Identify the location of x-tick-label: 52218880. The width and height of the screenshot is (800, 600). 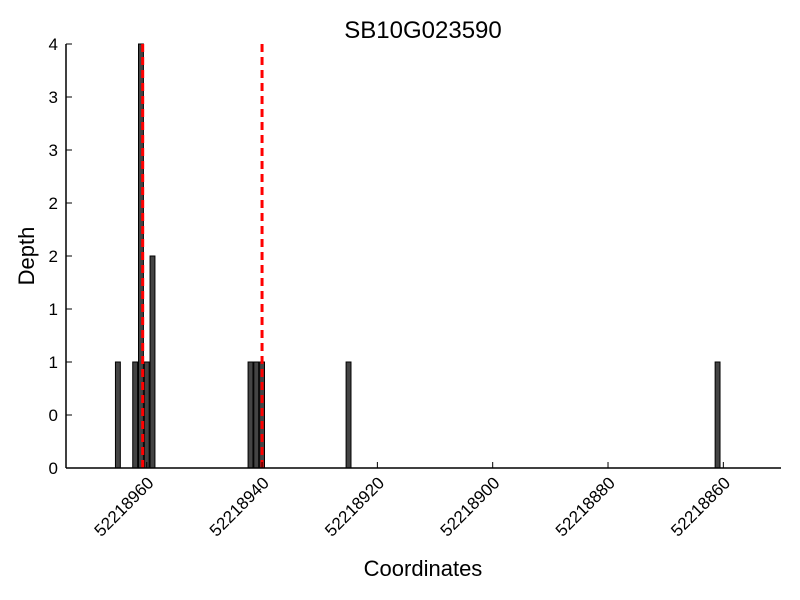
(585, 506).